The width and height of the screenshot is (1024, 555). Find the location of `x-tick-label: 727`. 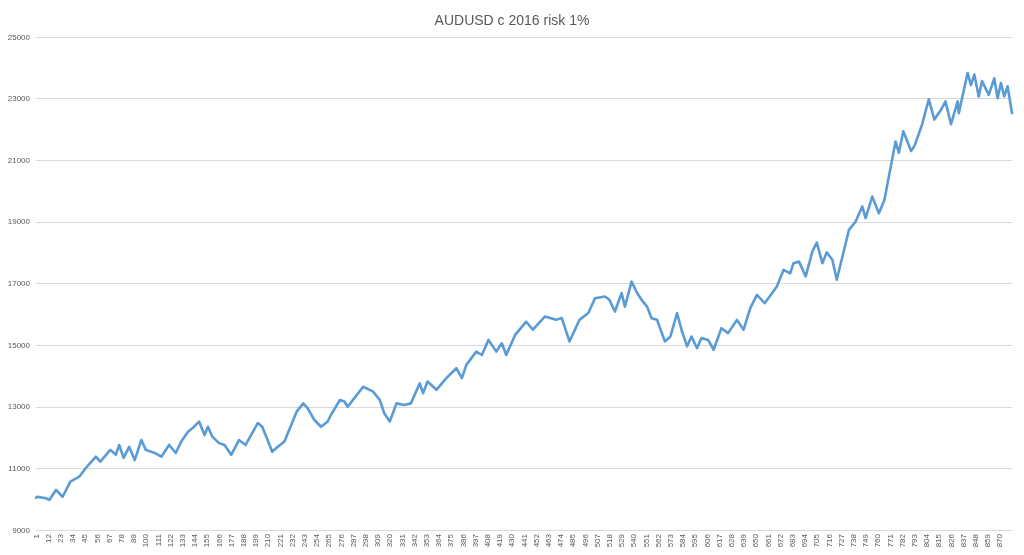

x-tick-label: 727 is located at coordinates (841, 540).